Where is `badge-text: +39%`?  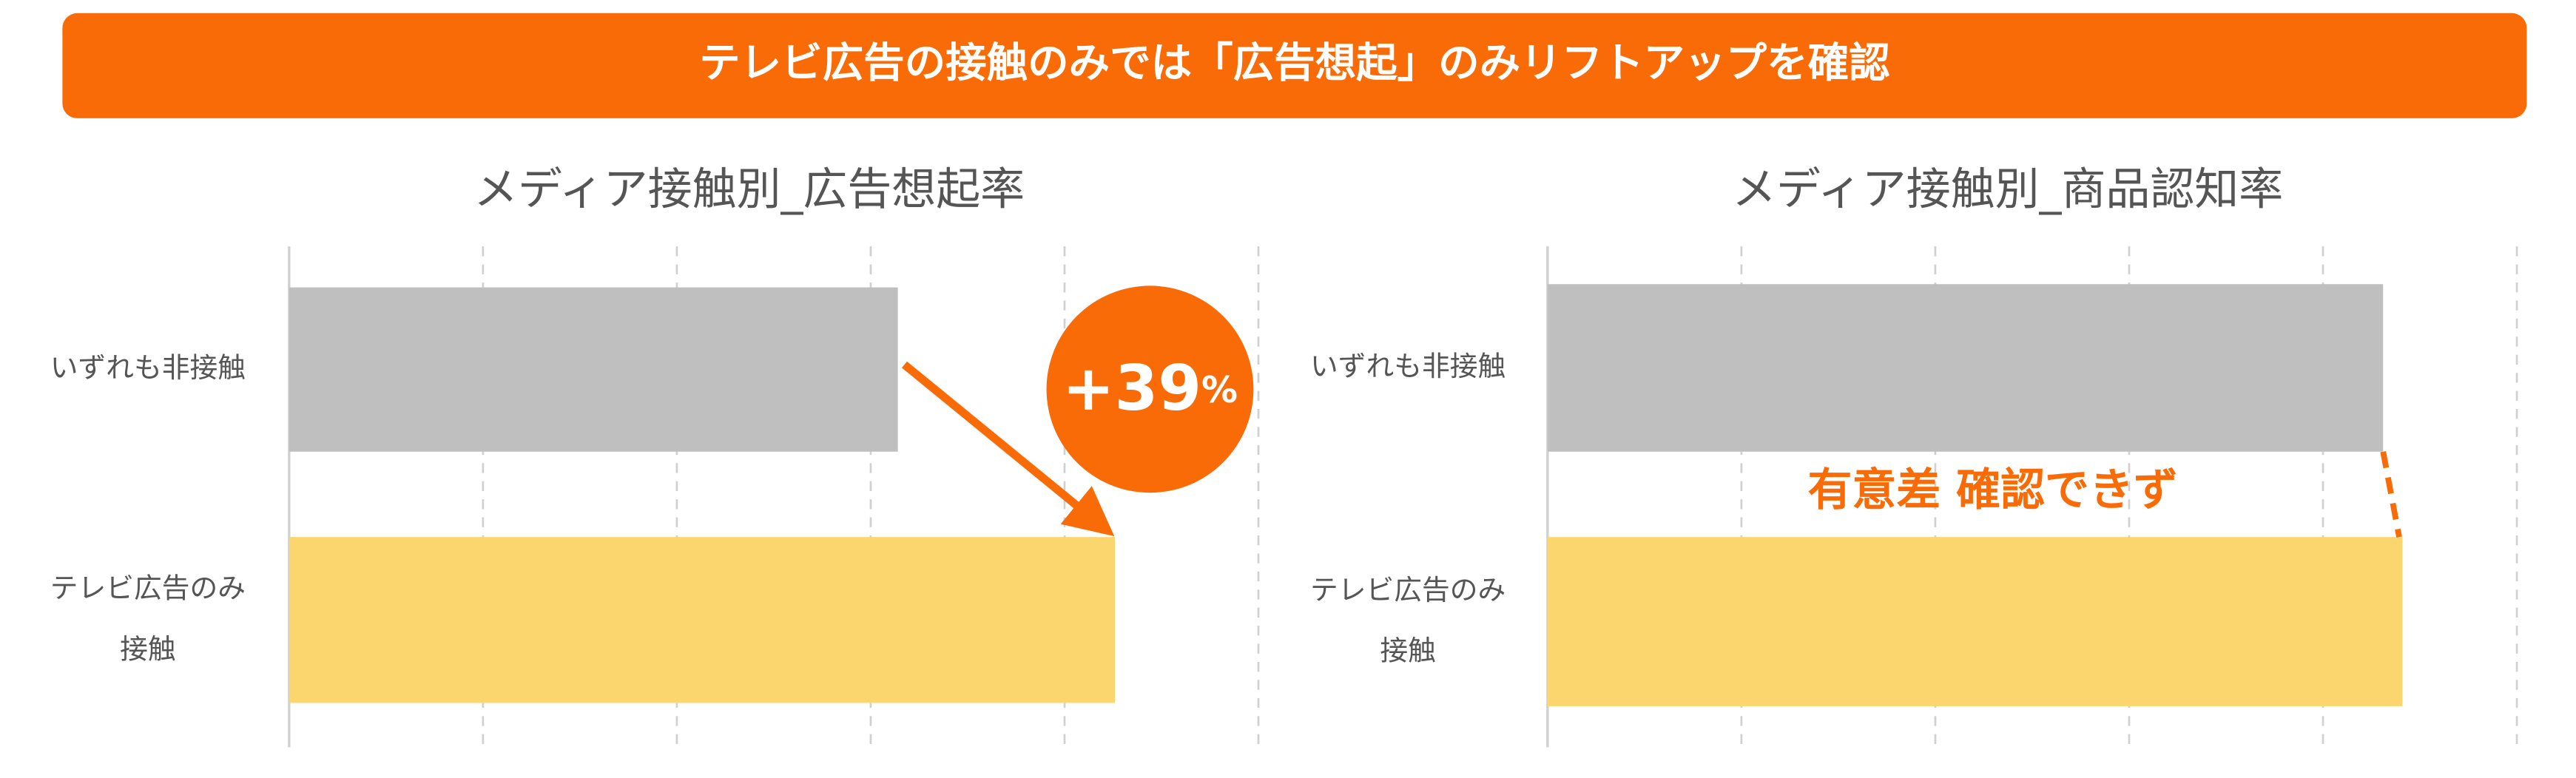
badge-text: +39% is located at coordinates (1150, 388).